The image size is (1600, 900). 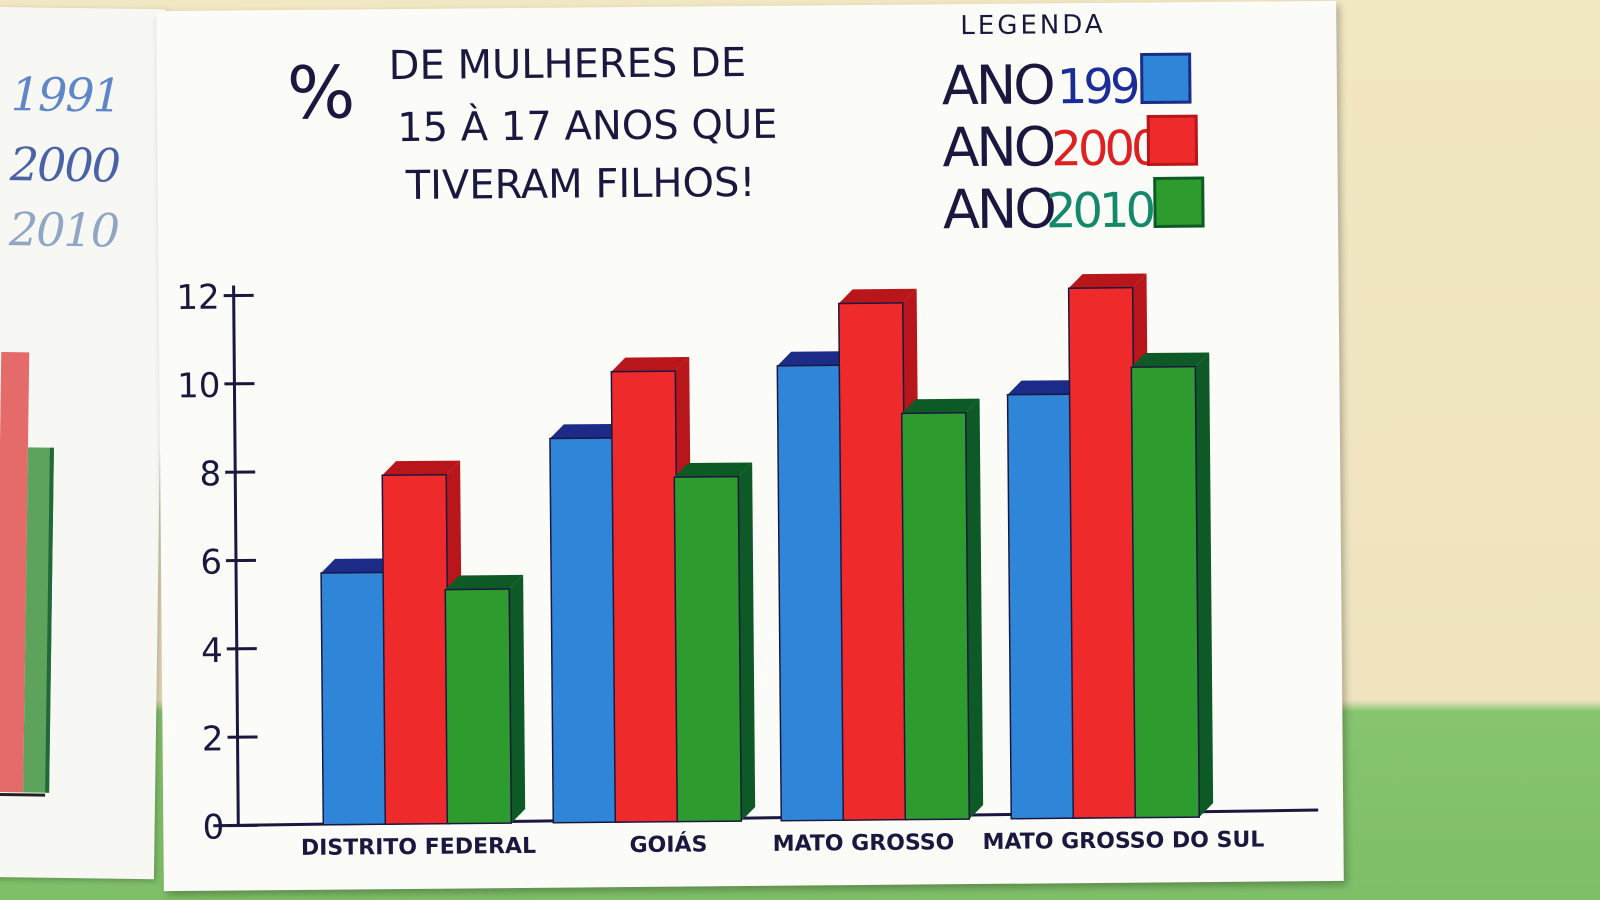 What do you see at coordinates (63, 230) in the screenshot?
I see `left-legend-2010: 2010` at bounding box center [63, 230].